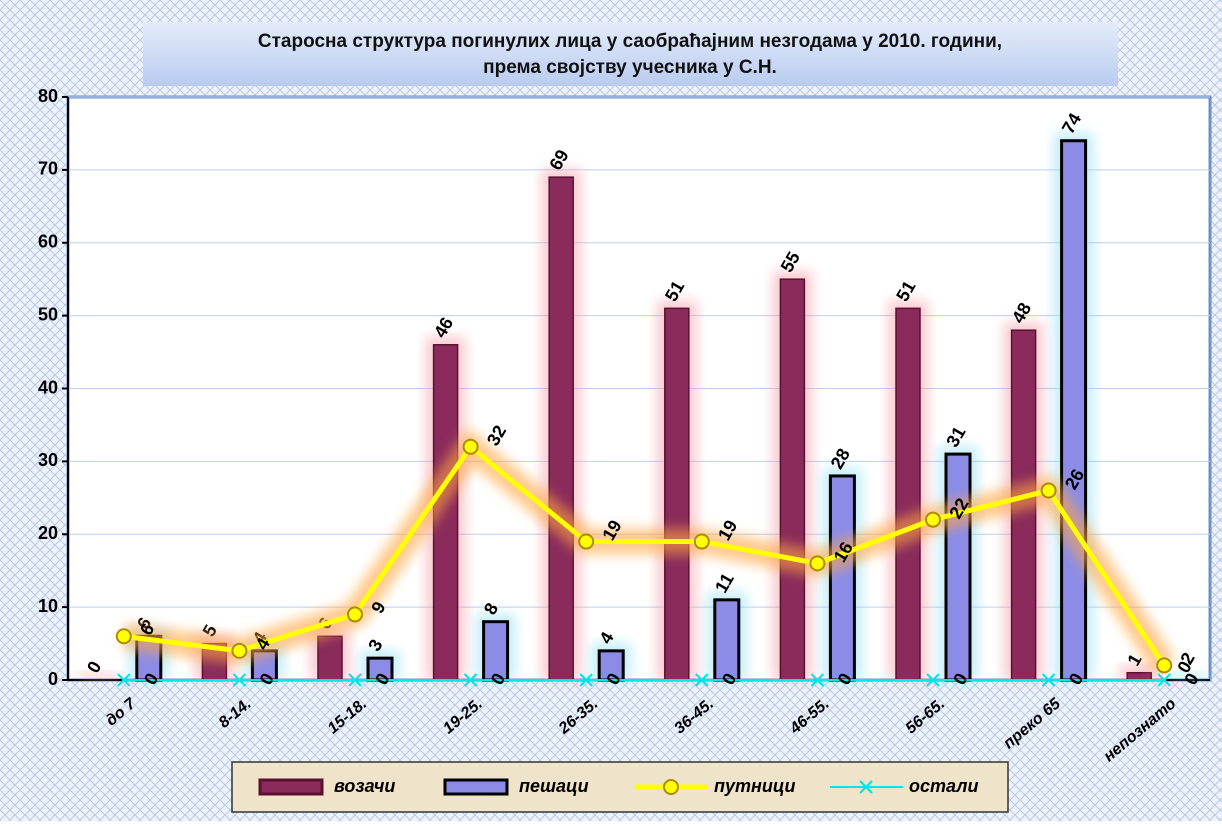 The image size is (1222, 826). Describe the element at coordinates (48, 314) in the screenshot. I see `y-tick-label: 50` at that location.